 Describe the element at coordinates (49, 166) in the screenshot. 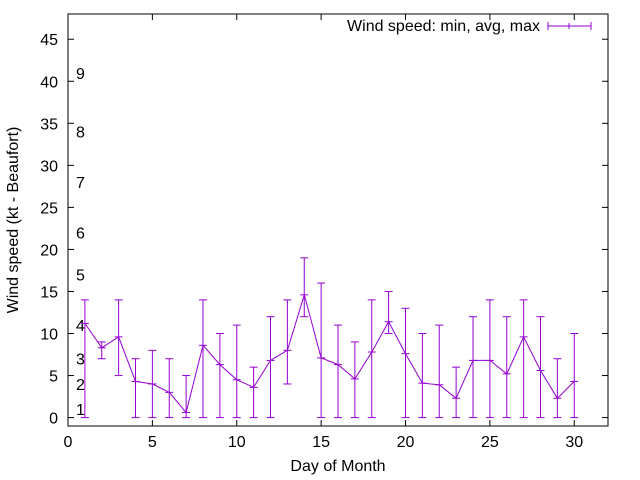

I see `y-tick-label: 30` at that location.